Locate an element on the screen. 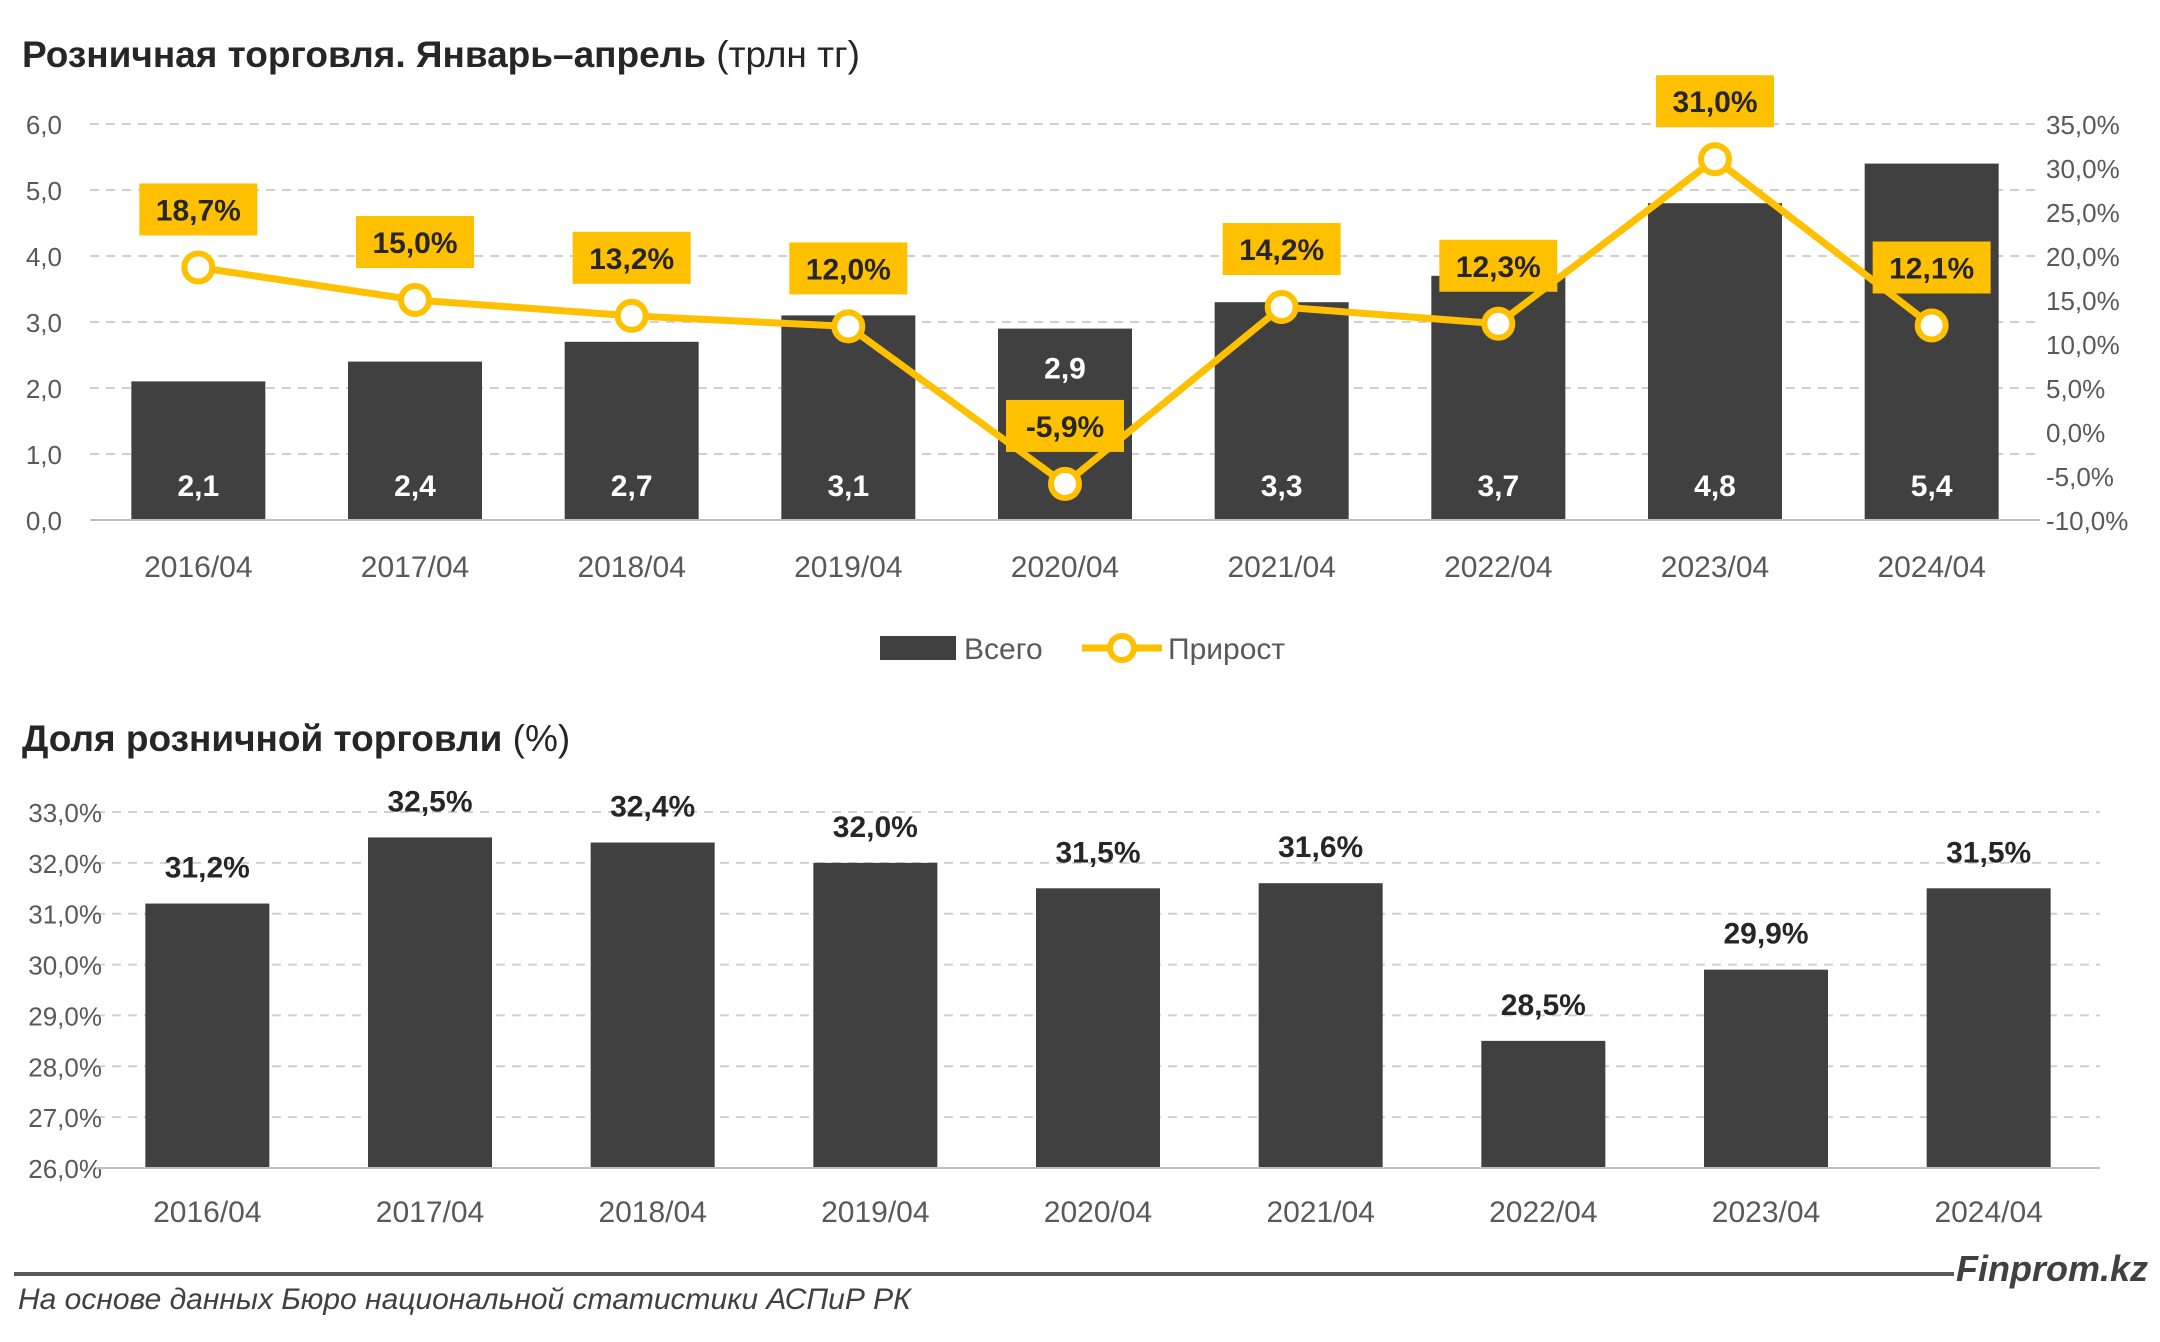  growth-value-label: 15,0% is located at coordinates (414, 243).